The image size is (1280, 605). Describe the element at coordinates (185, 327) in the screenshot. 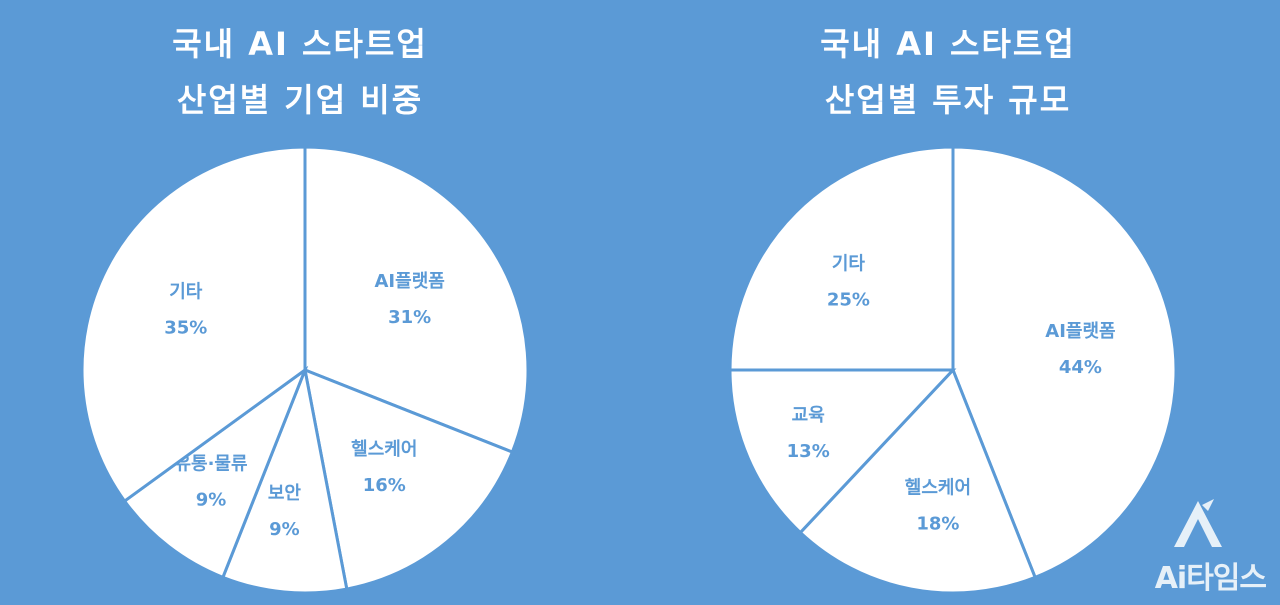

I see `slice-label-percent: 35%` at that location.